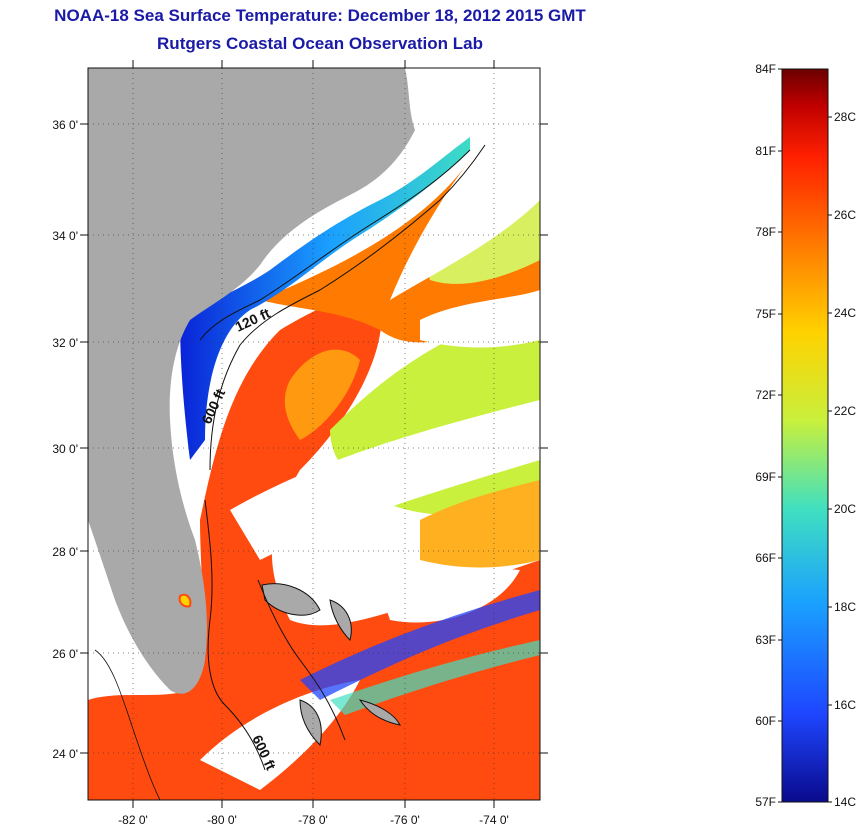  I want to click on lat-label-28: 28 0', so click(65, 552).